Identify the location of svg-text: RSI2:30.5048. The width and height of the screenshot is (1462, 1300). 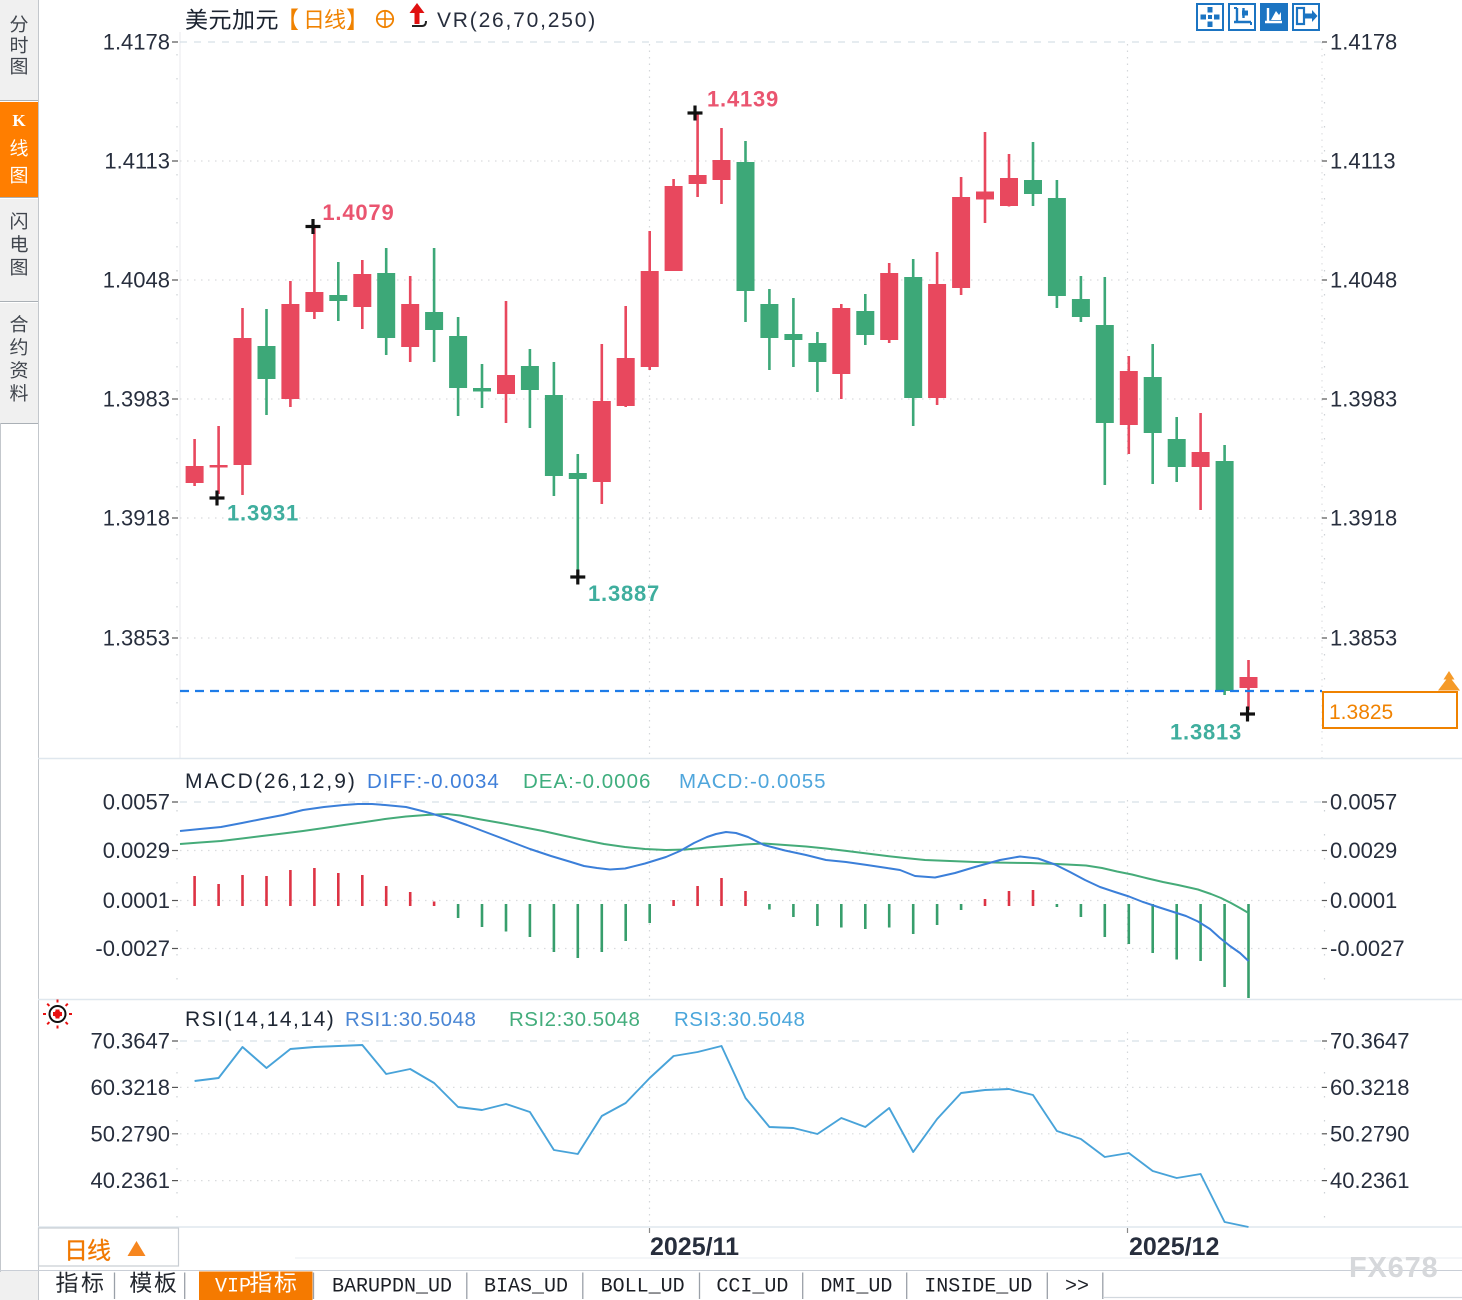
(574, 1019).